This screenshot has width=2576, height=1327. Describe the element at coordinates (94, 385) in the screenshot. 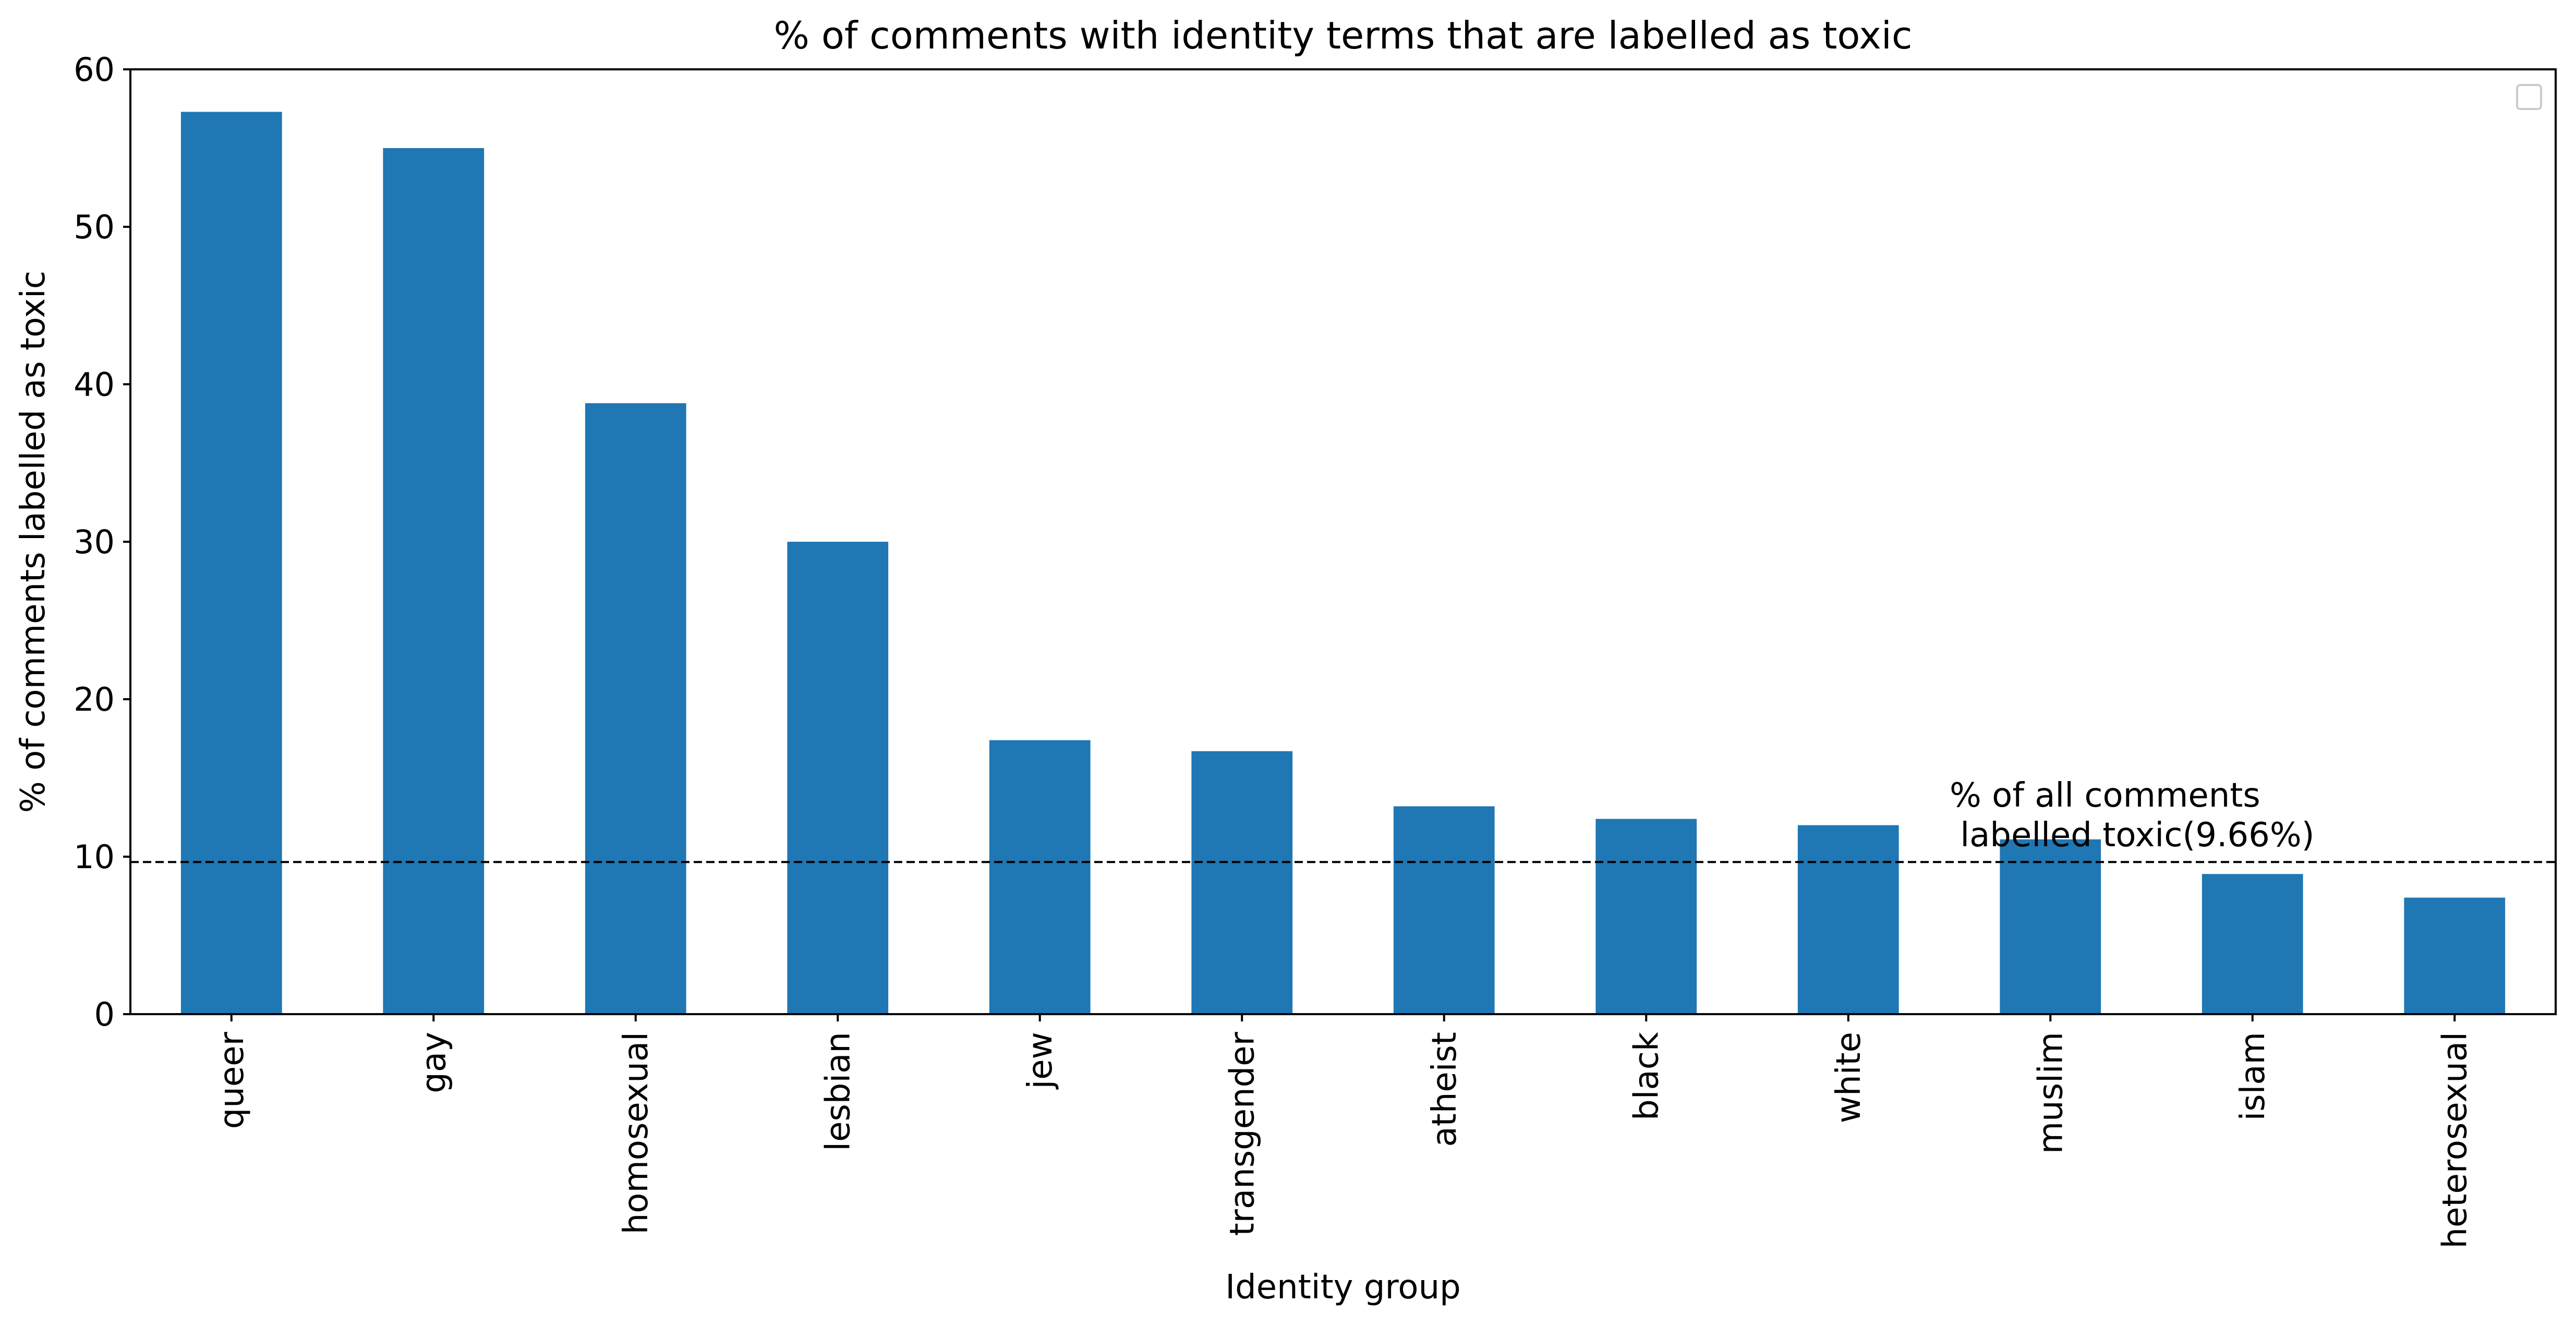

I see `y-tick-label: 40` at that location.